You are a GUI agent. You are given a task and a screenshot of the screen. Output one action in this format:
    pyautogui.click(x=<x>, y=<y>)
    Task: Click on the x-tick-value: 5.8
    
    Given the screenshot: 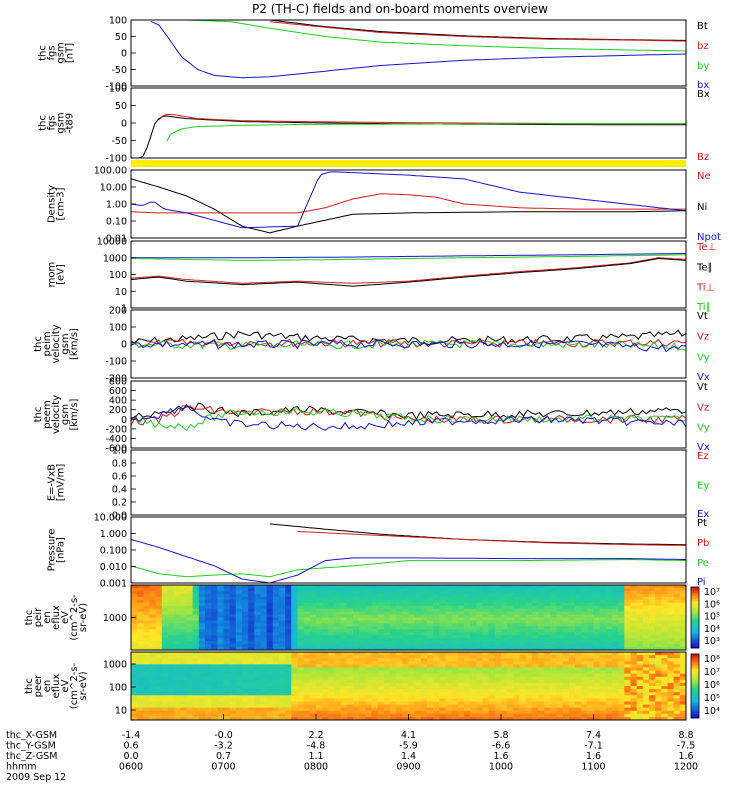 What is the action you would take?
    pyautogui.click(x=500, y=735)
    